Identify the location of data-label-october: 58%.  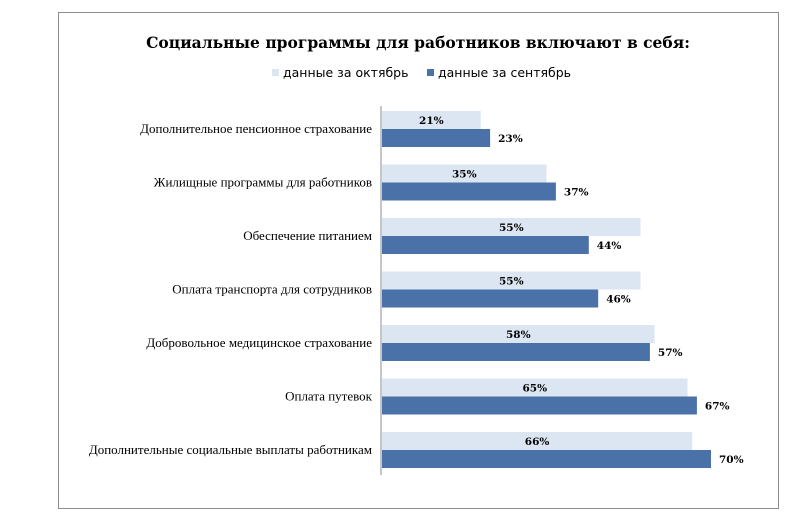
(518, 335).